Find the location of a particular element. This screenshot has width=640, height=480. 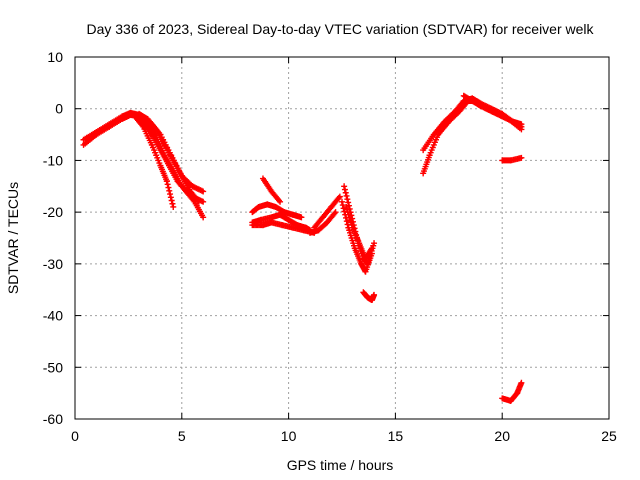

y-tick-label: -10 is located at coordinates (53, 160).